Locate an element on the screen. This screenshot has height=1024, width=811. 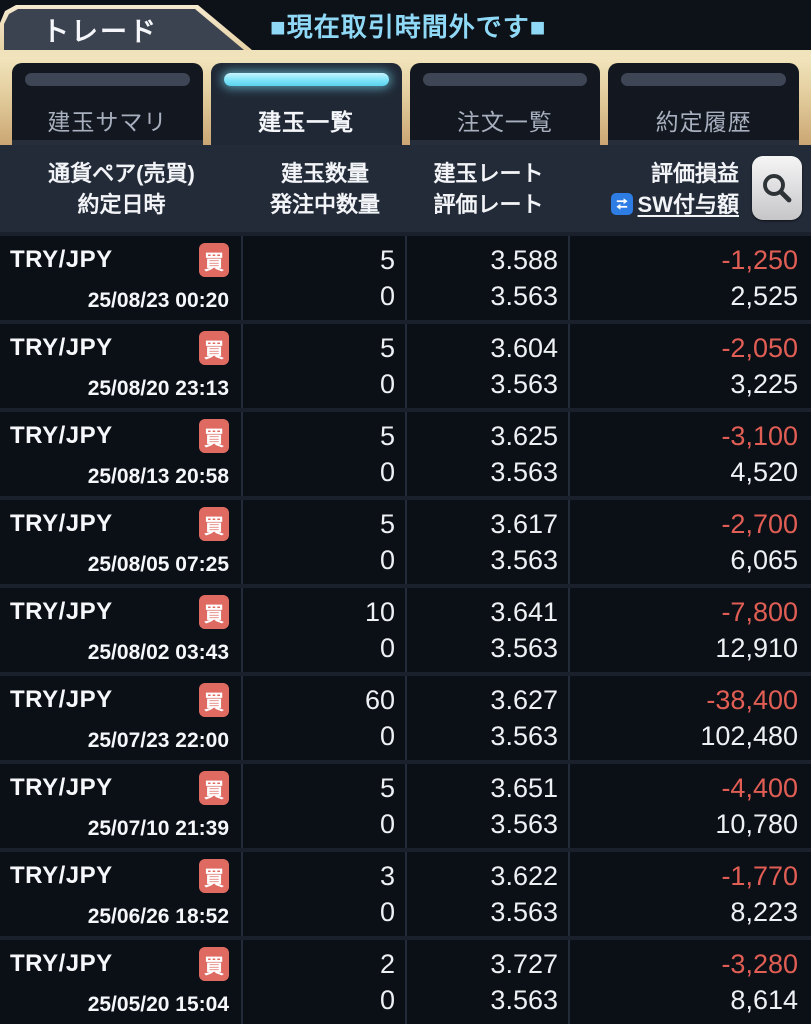
header-open-rate-label: 建玉レート is located at coordinates (488, 173).